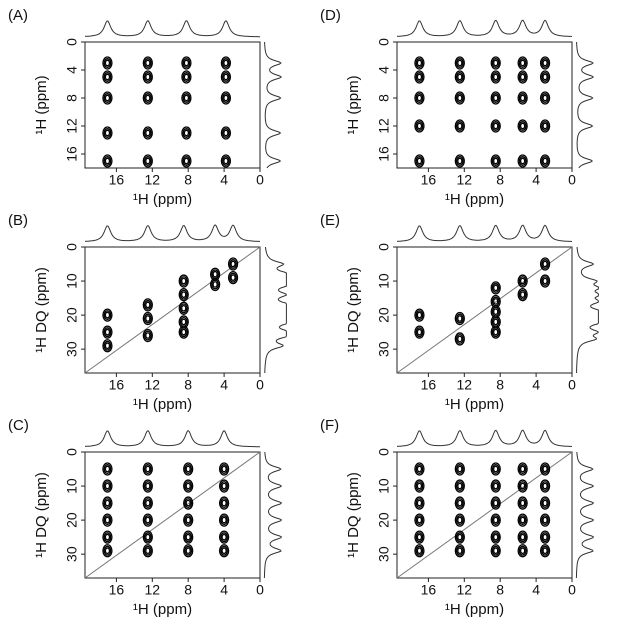 This screenshot has width=624, height=643. What do you see at coordinates (384, 154) in the screenshot?
I see `y-tick-label: 16` at bounding box center [384, 154].